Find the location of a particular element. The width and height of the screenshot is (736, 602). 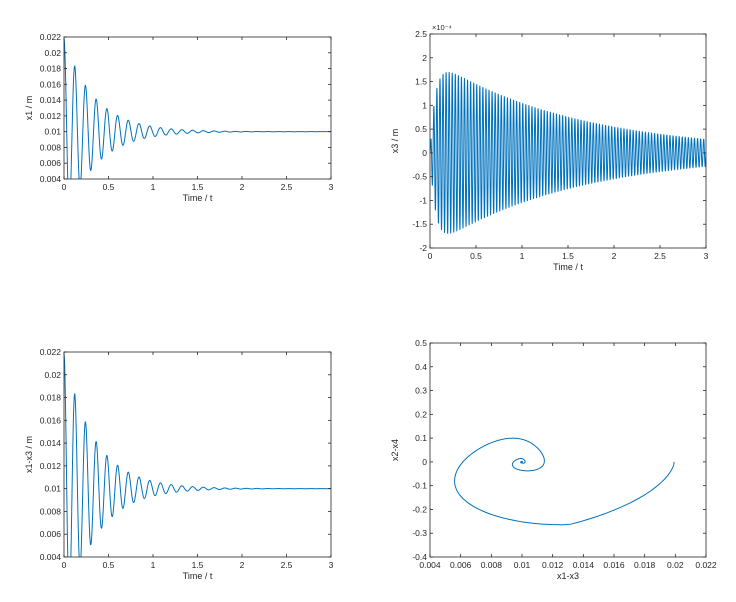

x-tick-label: 0.012 is located at coordinates (553, 565).